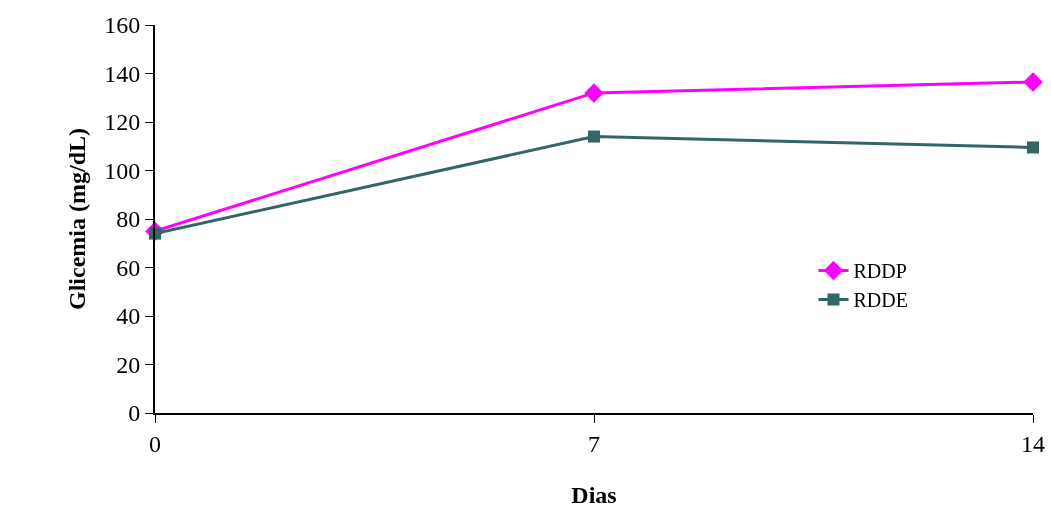 Image resolution: width=1051 pixels, height=528 pixels. Describe the element at coordinates (128, 364) in the screenshot. I see `y-tick-label: 20` at that location.